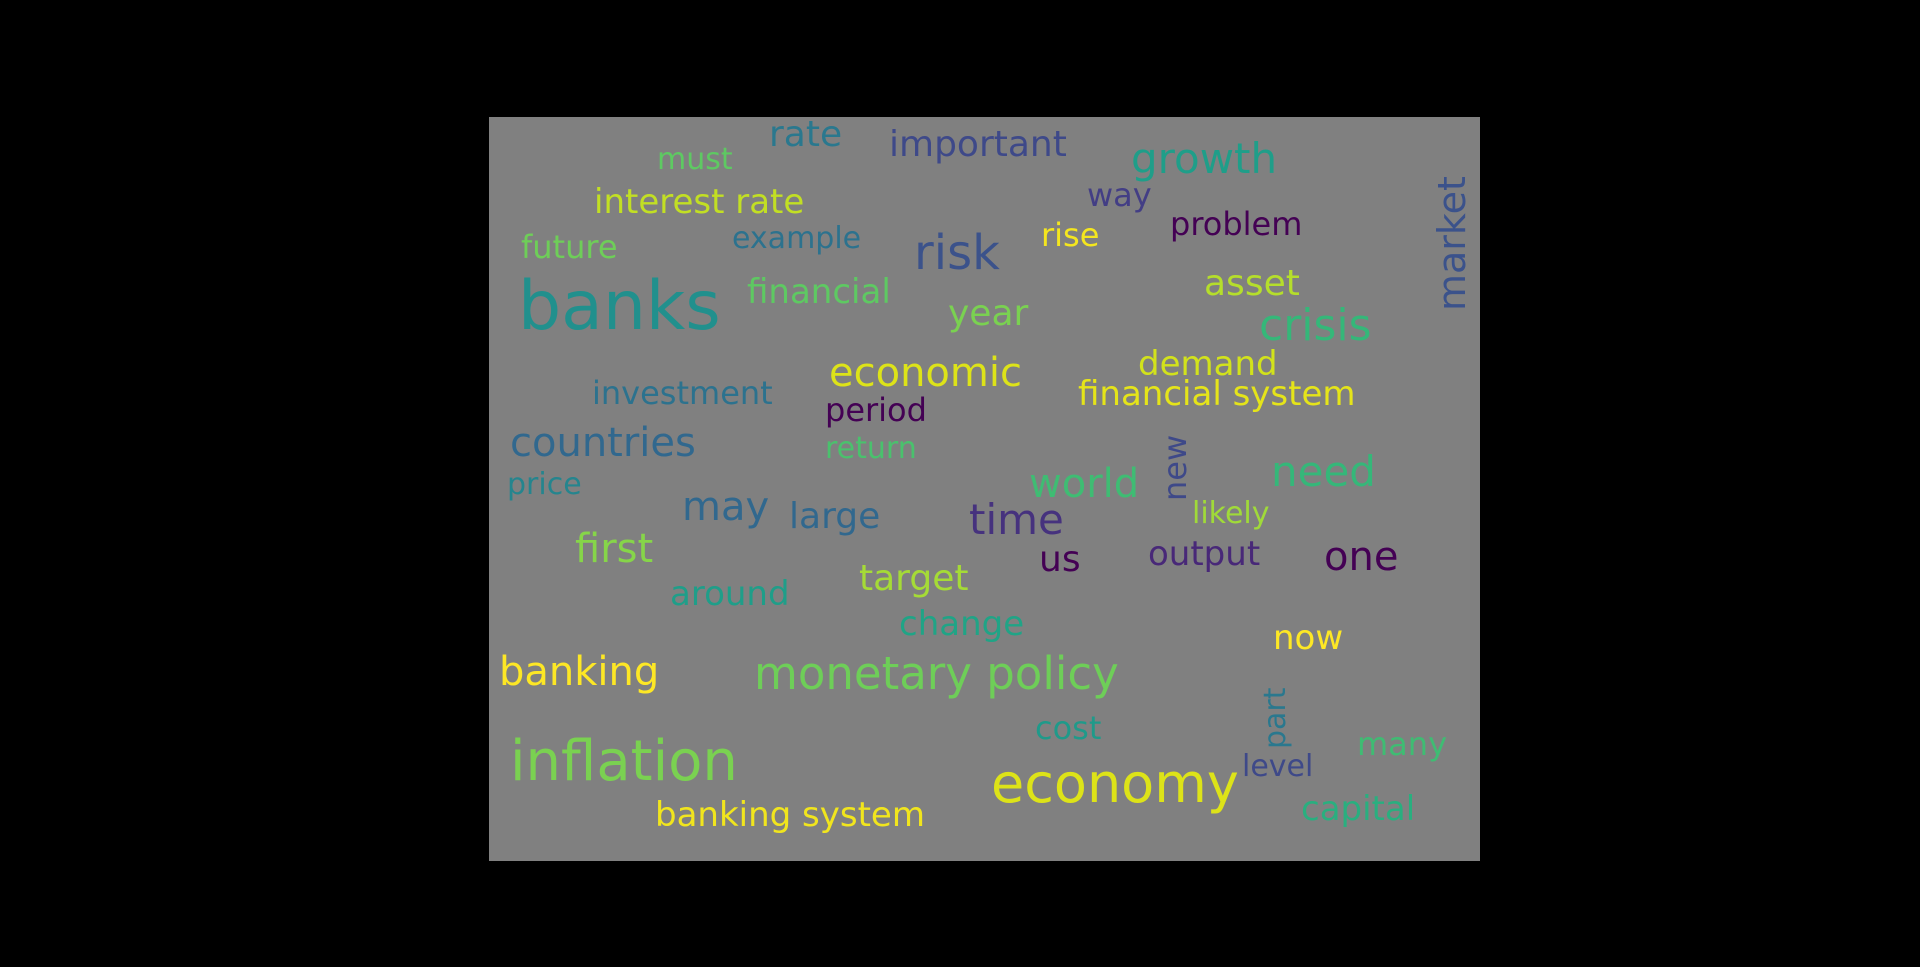  Describe the element at coordinates (871, 448) in the screenshot. I see `word-return: return` at that location.